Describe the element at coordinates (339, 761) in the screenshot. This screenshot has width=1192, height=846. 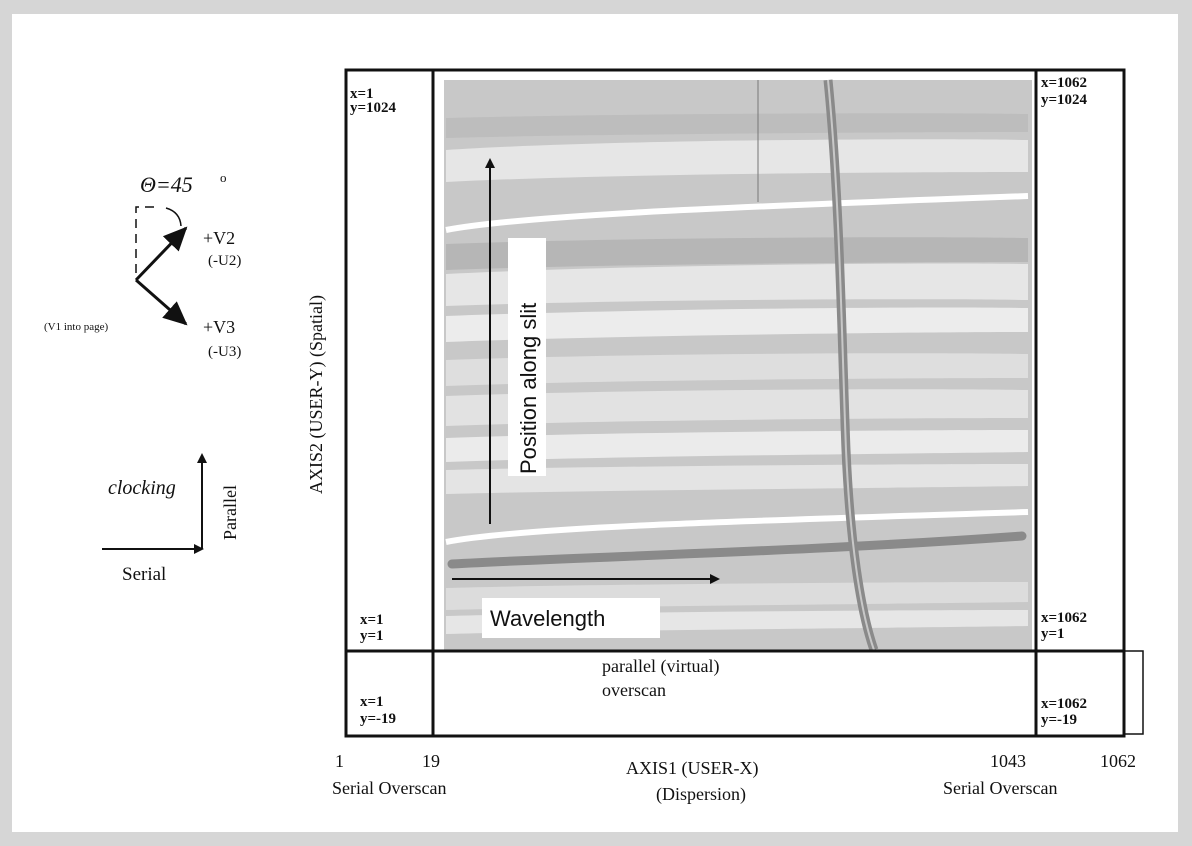
I see `tick-1: 1` at that location.